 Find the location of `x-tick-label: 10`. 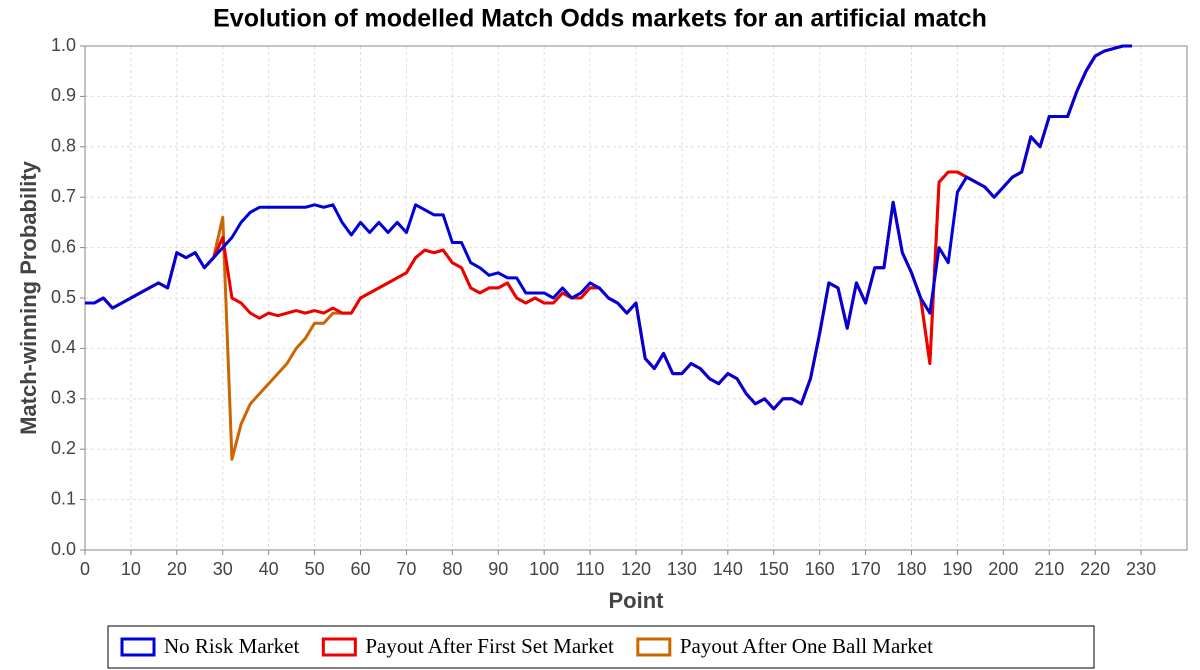

x-tick-label: 10 is located at coordinates (131, 569).